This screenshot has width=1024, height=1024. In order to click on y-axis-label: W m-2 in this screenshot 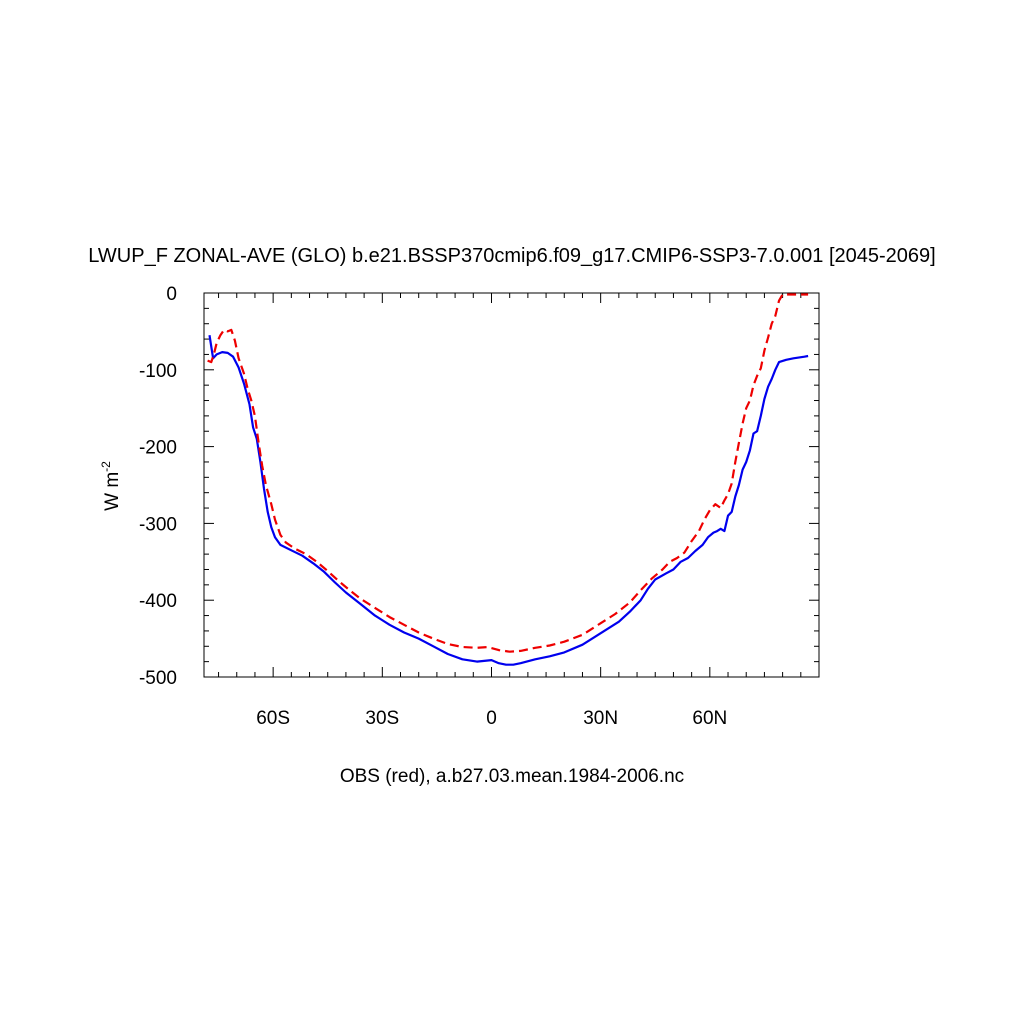, I will do `click(111, 486)`.